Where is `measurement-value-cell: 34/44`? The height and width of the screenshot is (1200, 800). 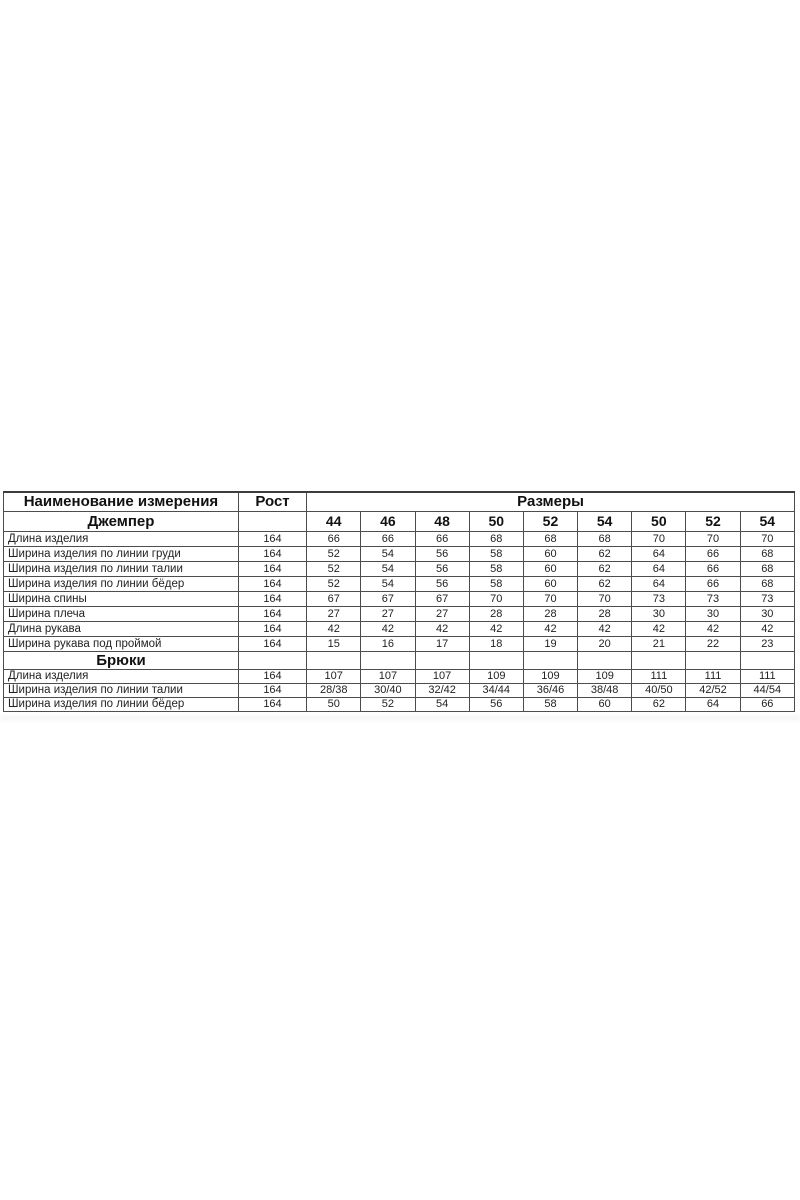 measurement-value-cell: 34/44 is located at coordinates (496, 690).